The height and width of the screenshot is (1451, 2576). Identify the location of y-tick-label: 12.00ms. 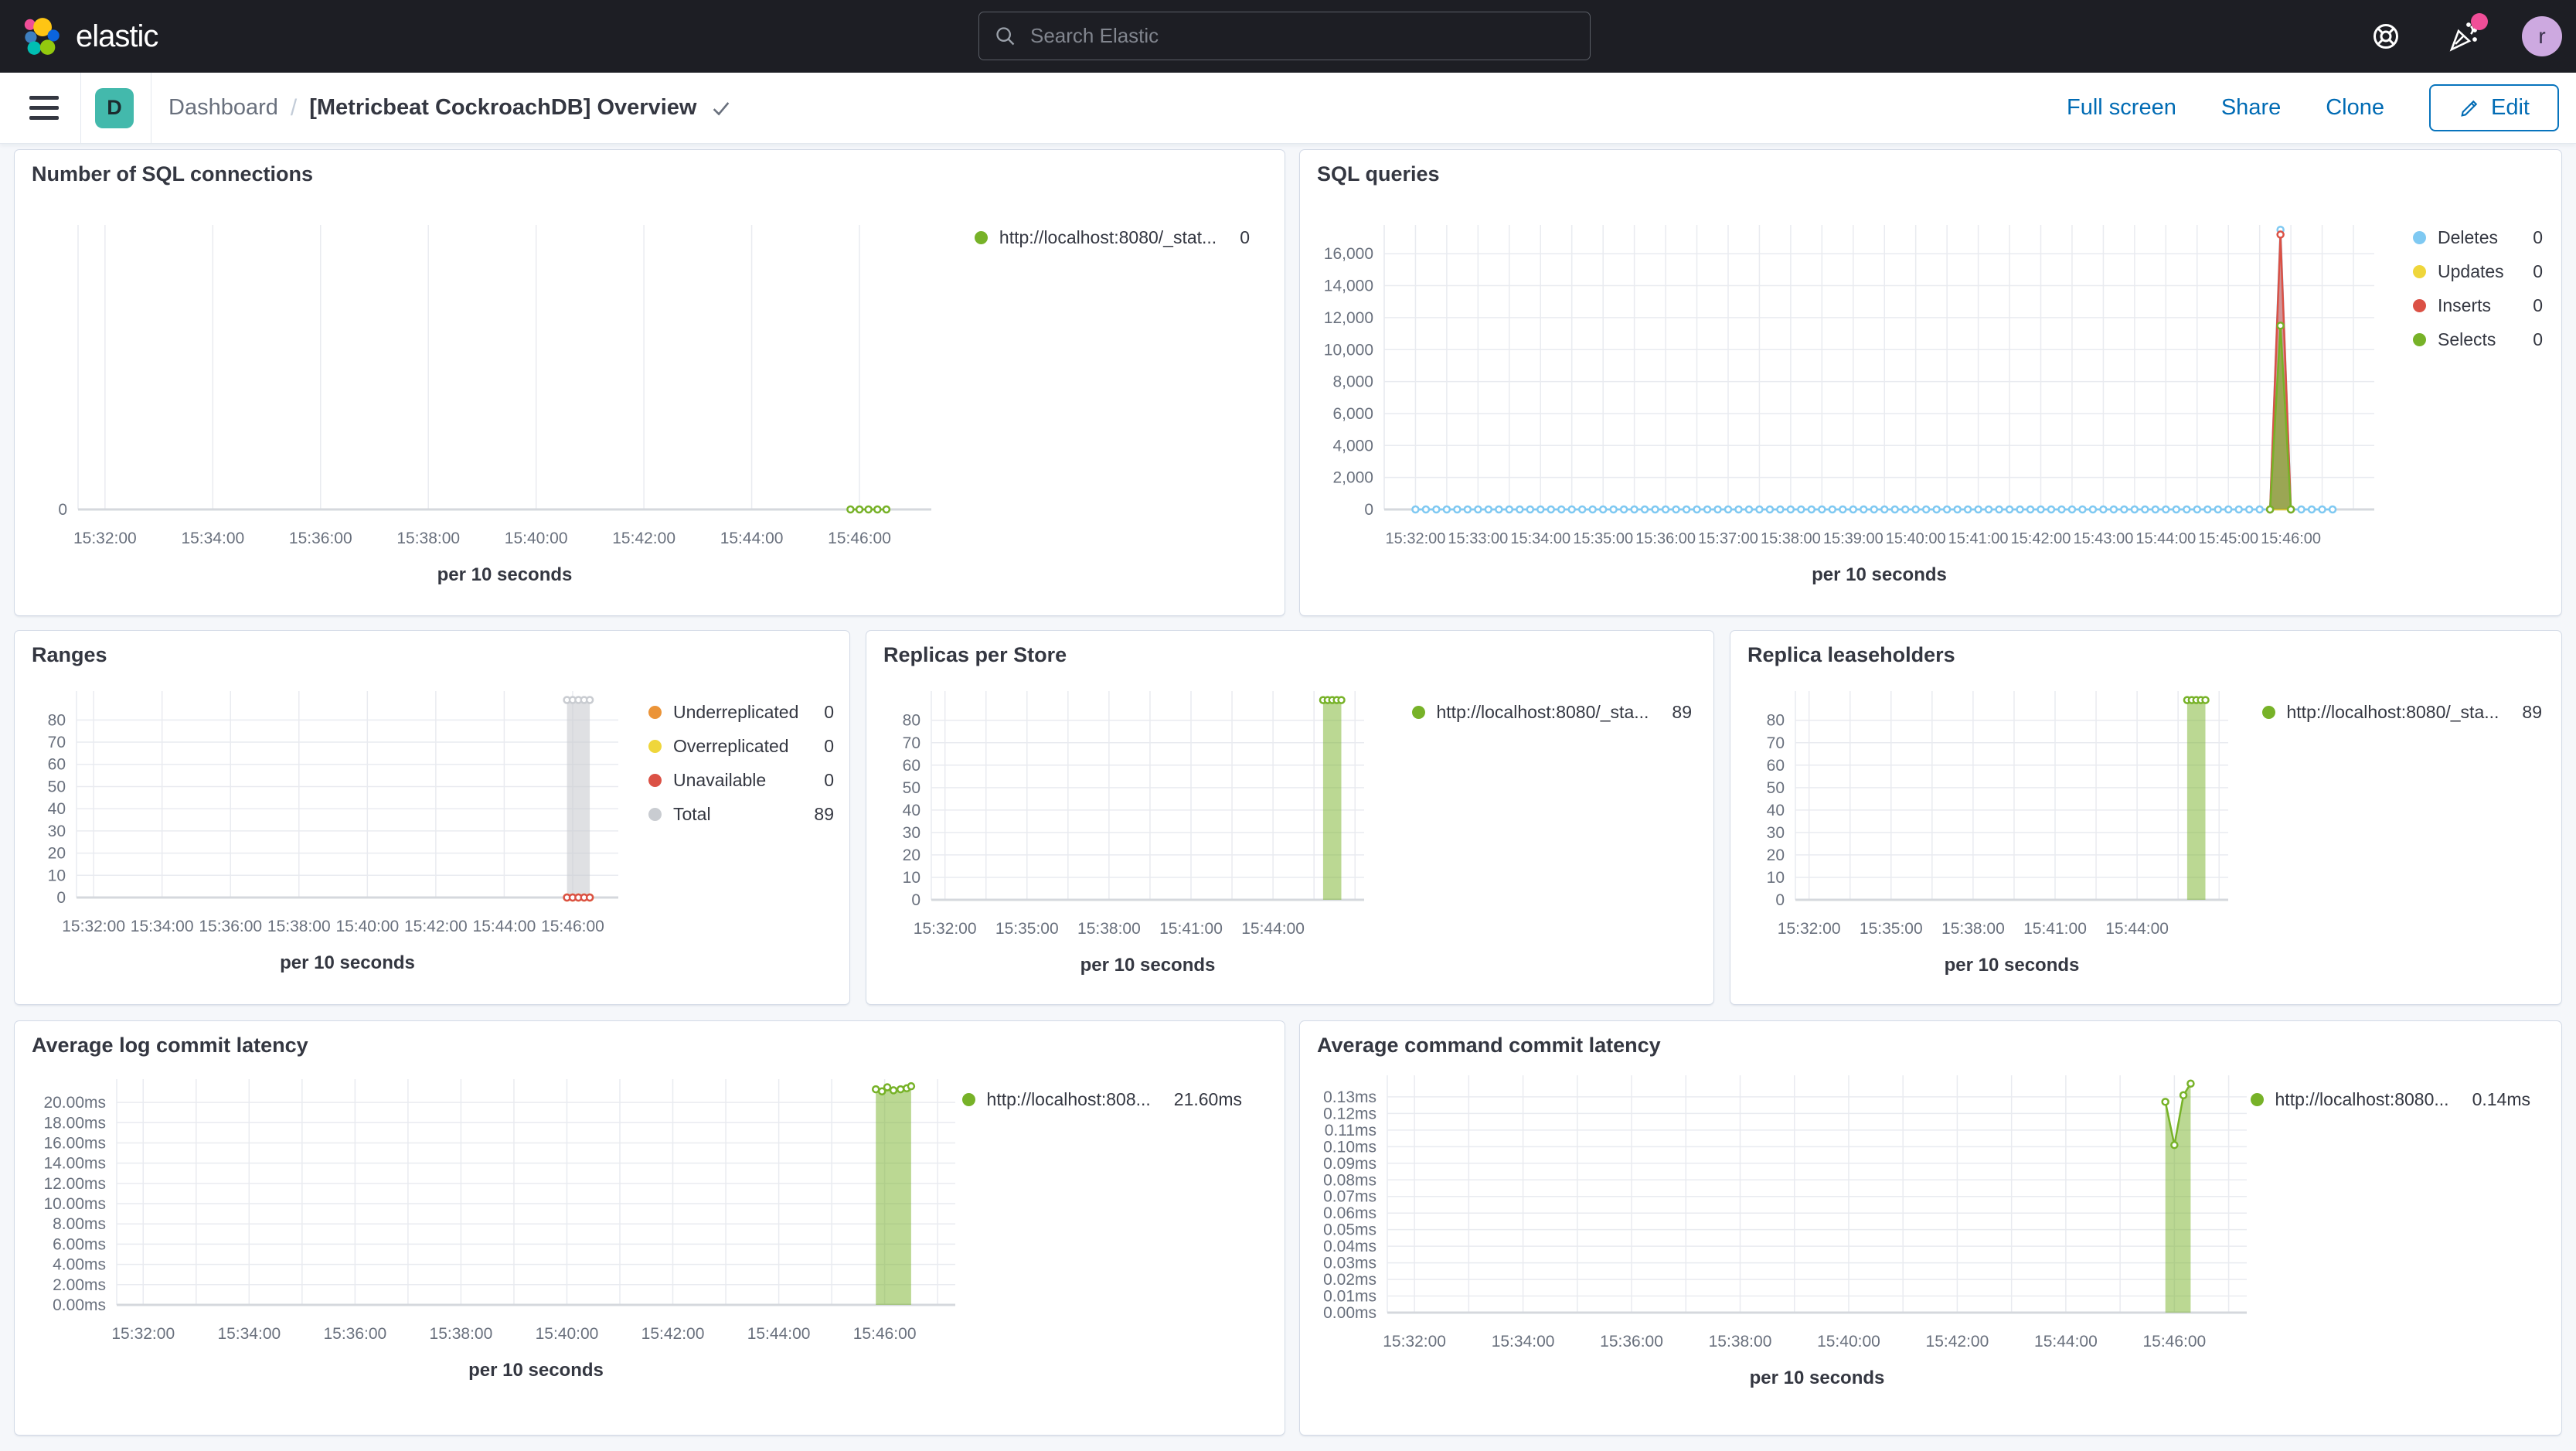
(74, 1184).